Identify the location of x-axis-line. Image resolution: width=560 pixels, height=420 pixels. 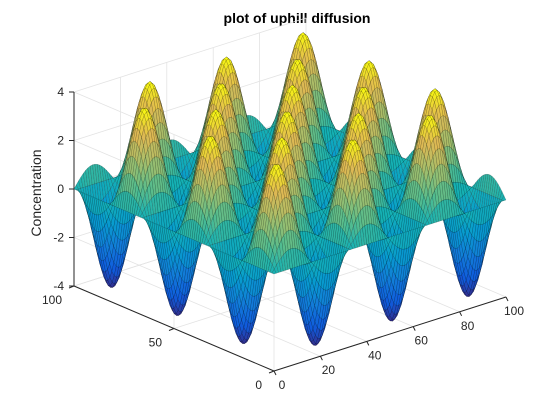
(390, 334).